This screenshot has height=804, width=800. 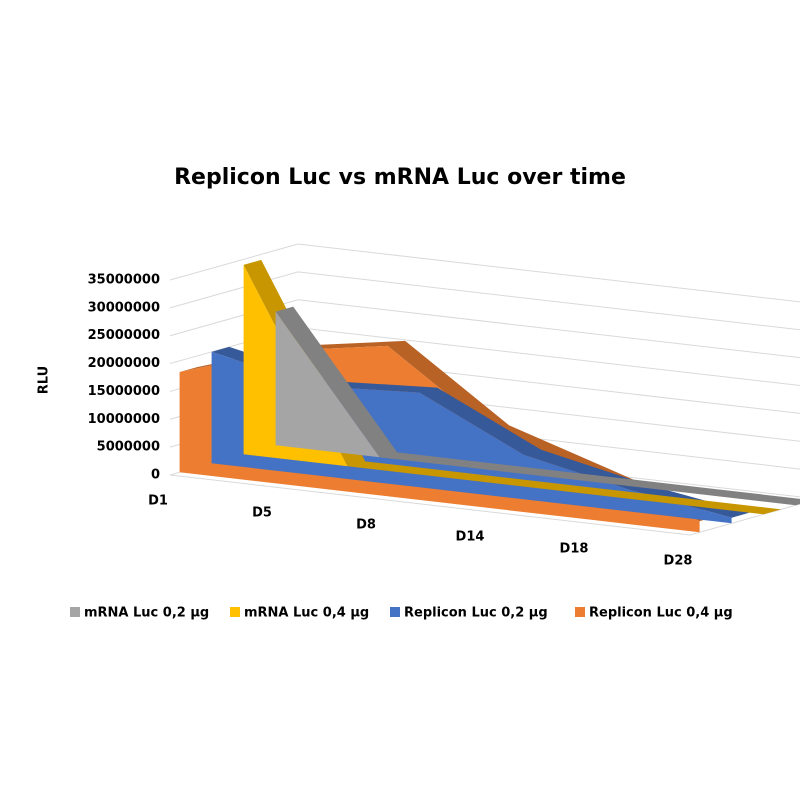 What do you see at coordinates (124, 307) in the screenshot?
I see `y-tick-label: 30000000` at bounding box center [124, 307].